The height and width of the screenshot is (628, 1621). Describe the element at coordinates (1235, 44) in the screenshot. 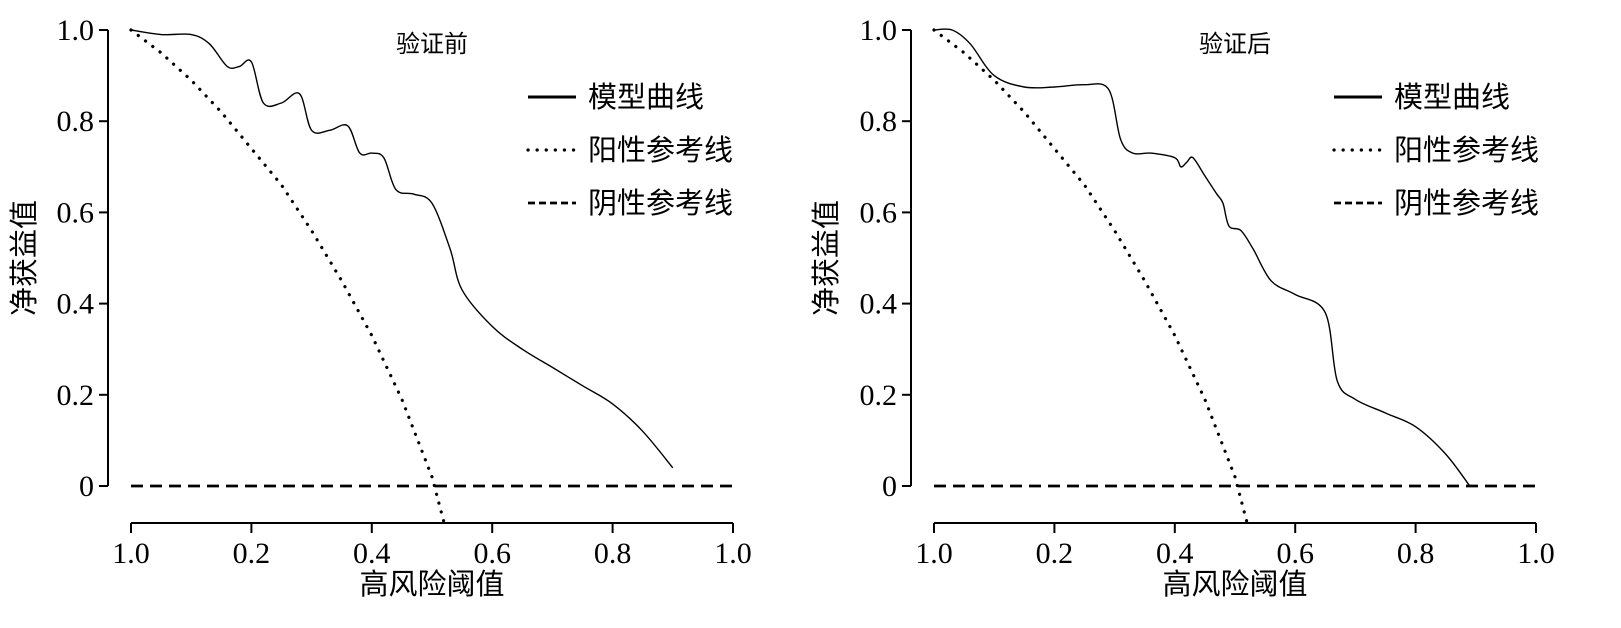

I see `chart-title: 验证后` at that location.